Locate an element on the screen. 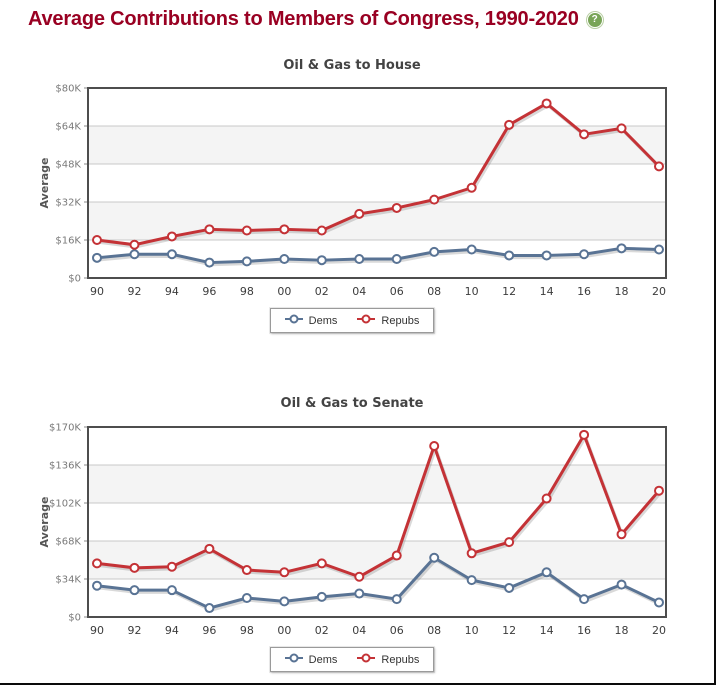  help-question-icon: ? is located at coordinates (594, 19).